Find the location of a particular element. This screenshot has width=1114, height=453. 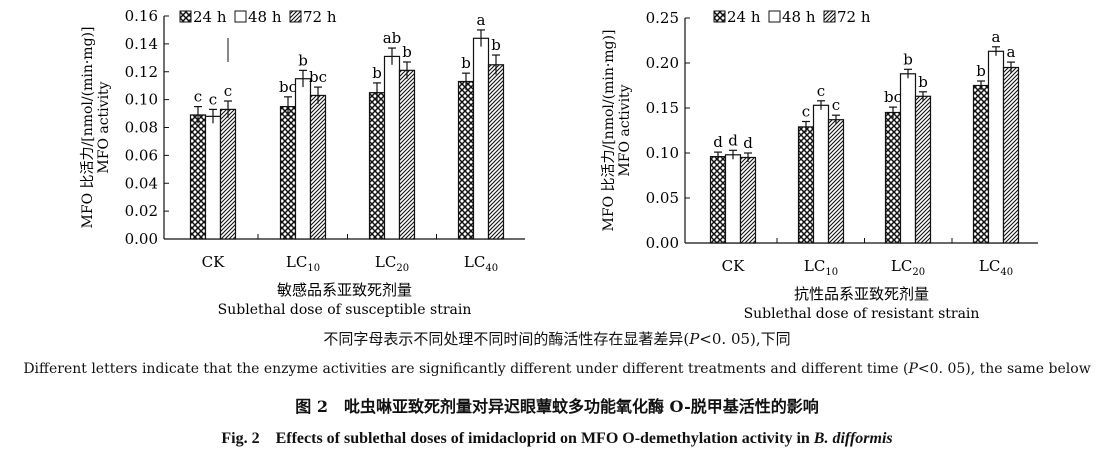

y-tick-label: 0.16 is located at coordinates (141, 16).